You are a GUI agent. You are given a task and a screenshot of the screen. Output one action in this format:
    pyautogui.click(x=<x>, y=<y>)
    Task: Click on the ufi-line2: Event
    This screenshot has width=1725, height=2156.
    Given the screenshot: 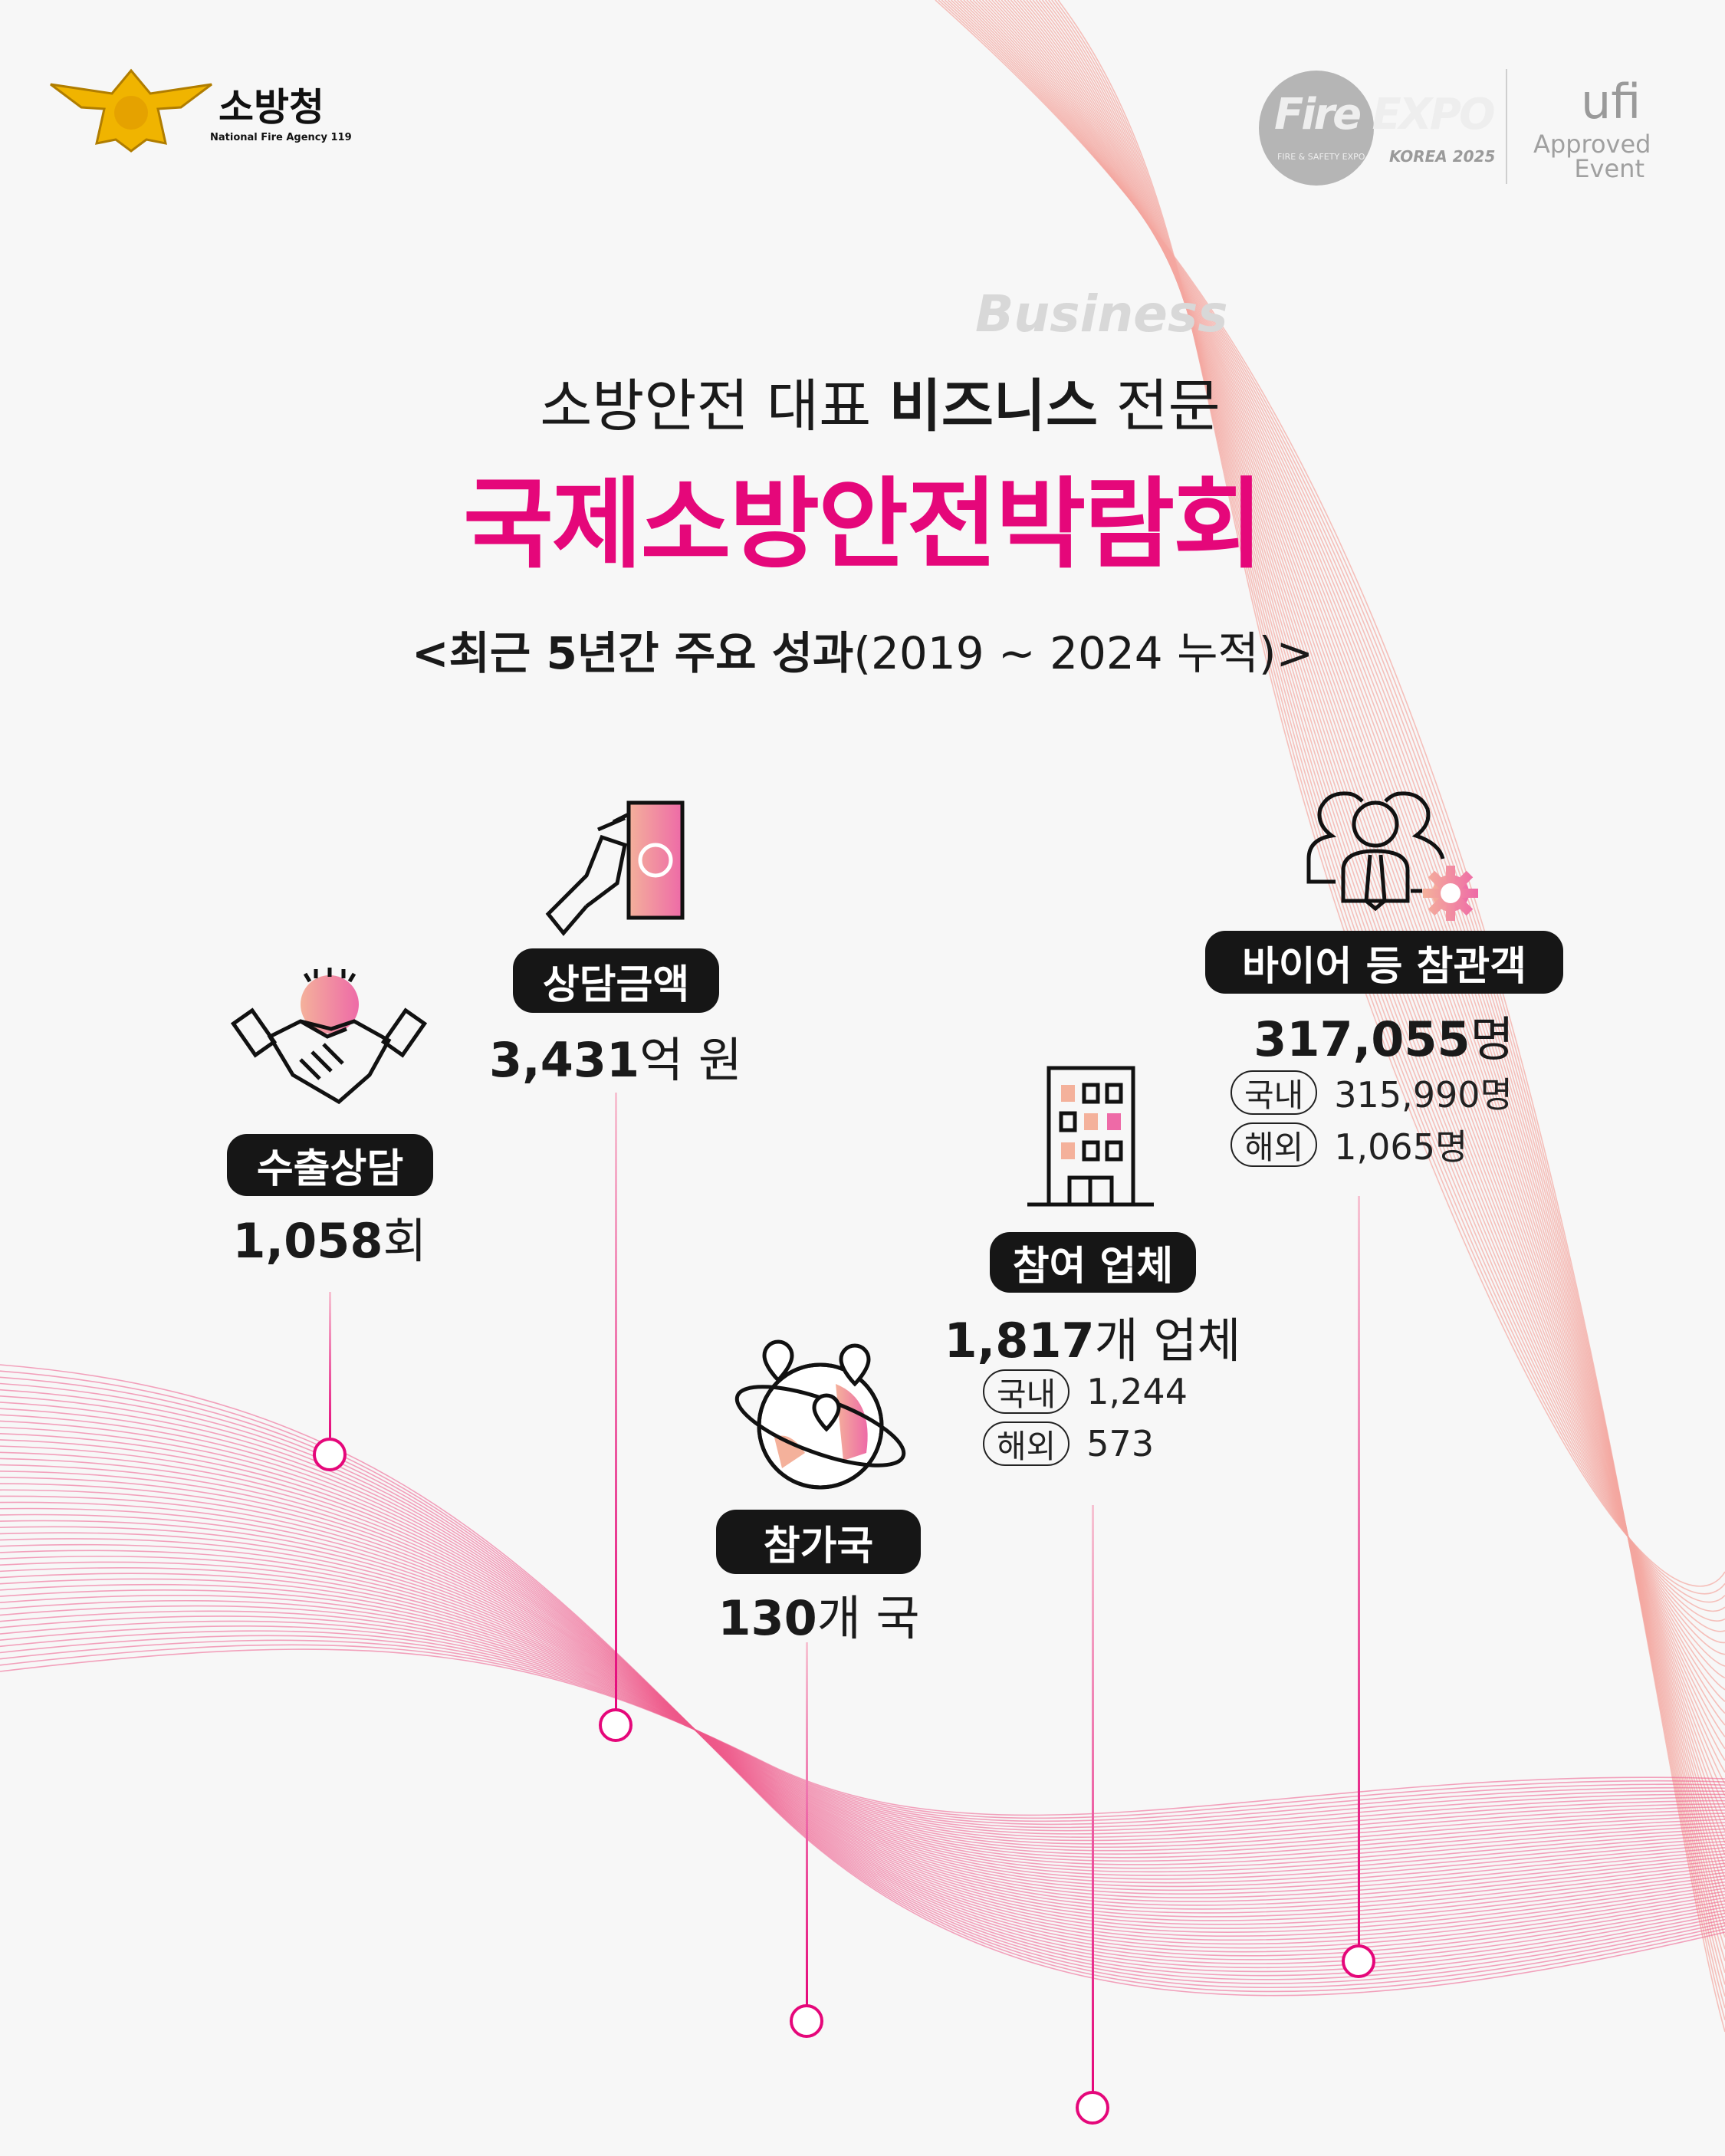 What is the action you would take?
    pyautogui.click(x=1609, y=168)
    